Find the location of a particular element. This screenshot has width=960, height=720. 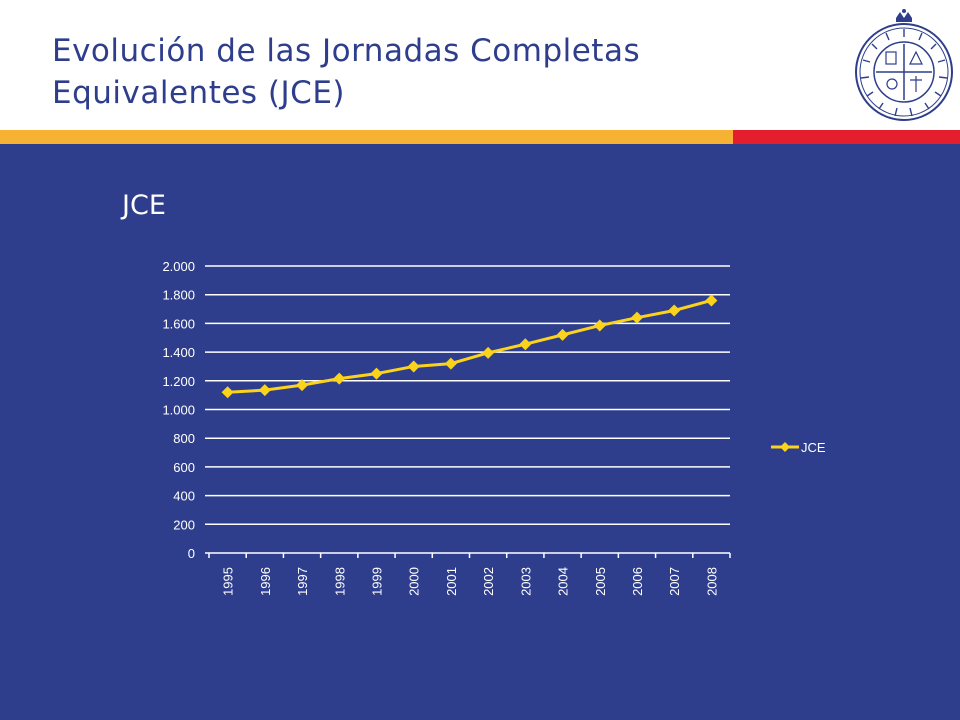

series-line-jce is located at coordinates (469, 346).